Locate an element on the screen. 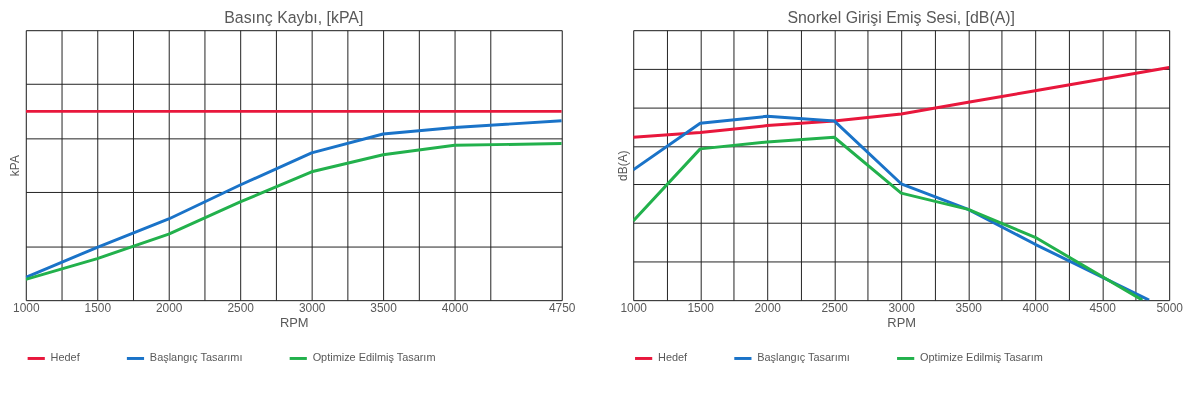 The height and width of the screenshot is (404, 1191). x-tick-label: 5000 is located at coordinates (1170, 307).